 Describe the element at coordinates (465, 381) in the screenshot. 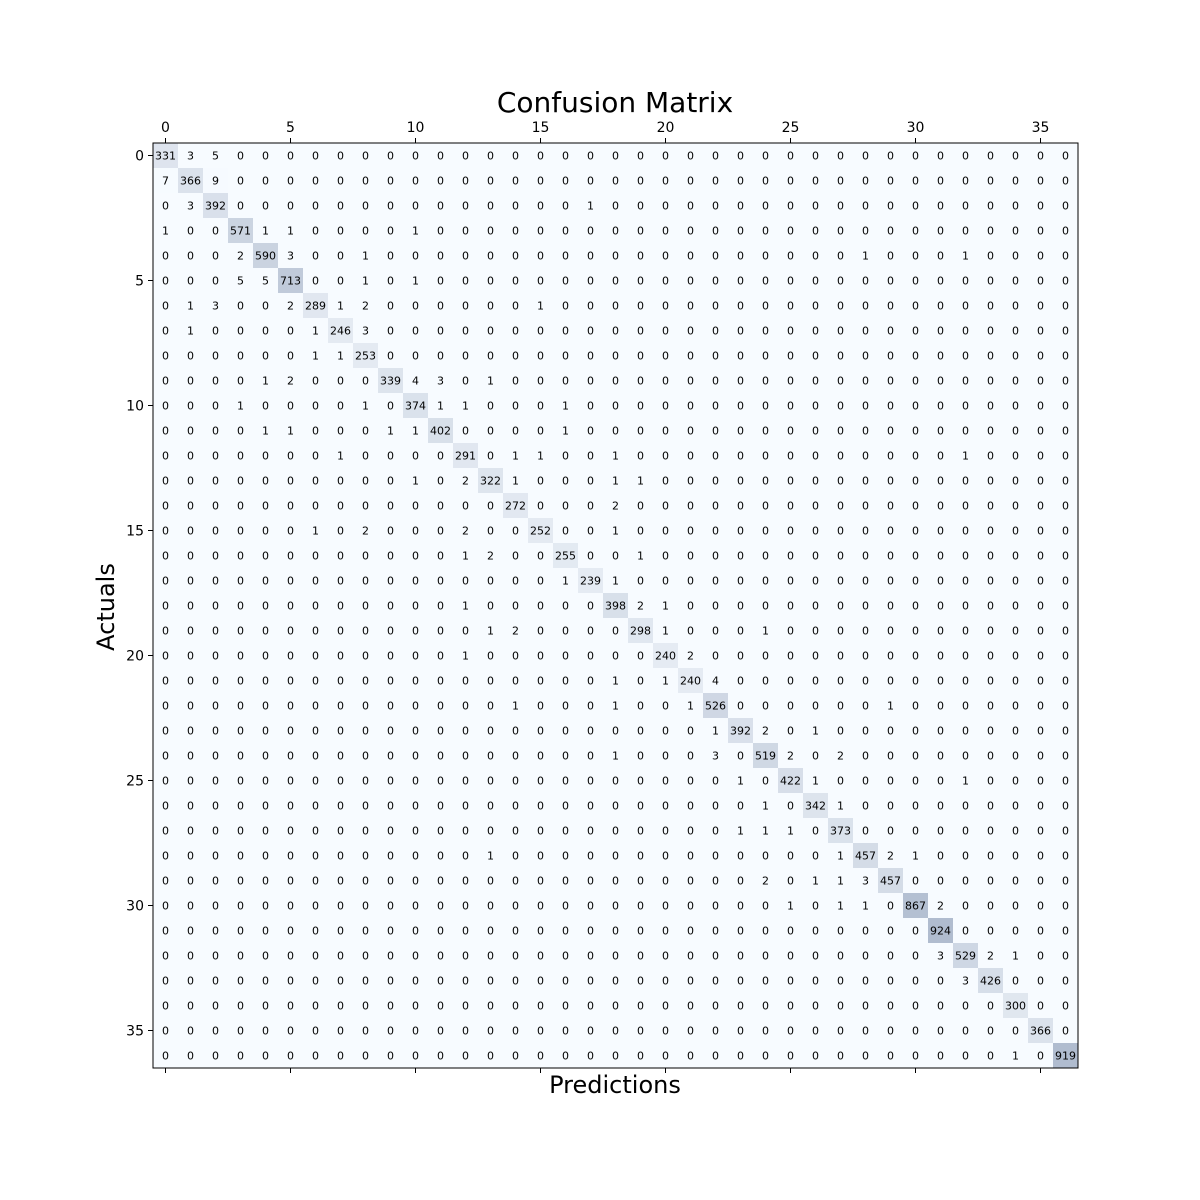

I see `cell-value-9-12: 0` at that location.